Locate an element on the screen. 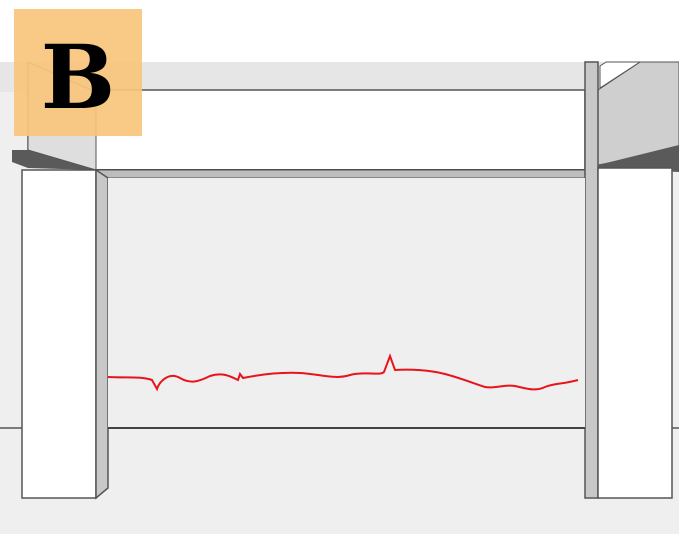  right-roof-wedge-light is located at coordinates (620, 75).